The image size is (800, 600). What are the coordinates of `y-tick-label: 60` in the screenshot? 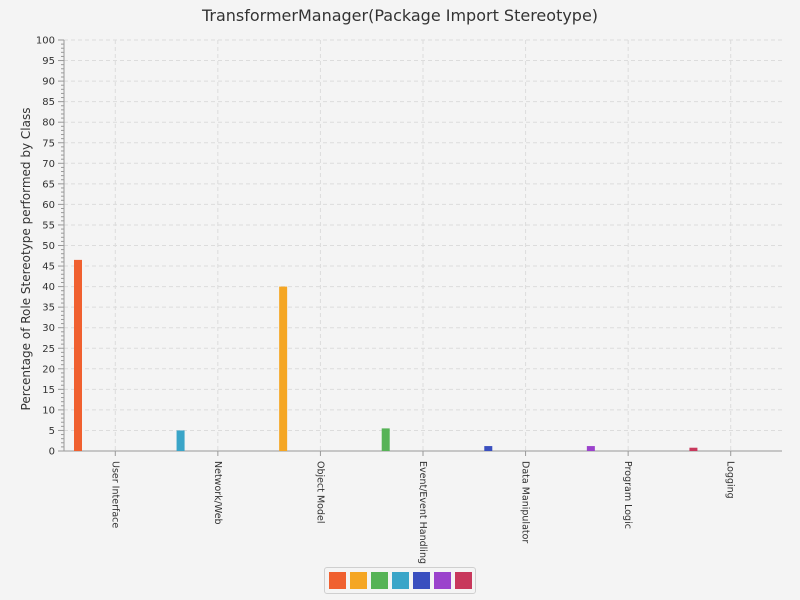 It's located at (48, 205).